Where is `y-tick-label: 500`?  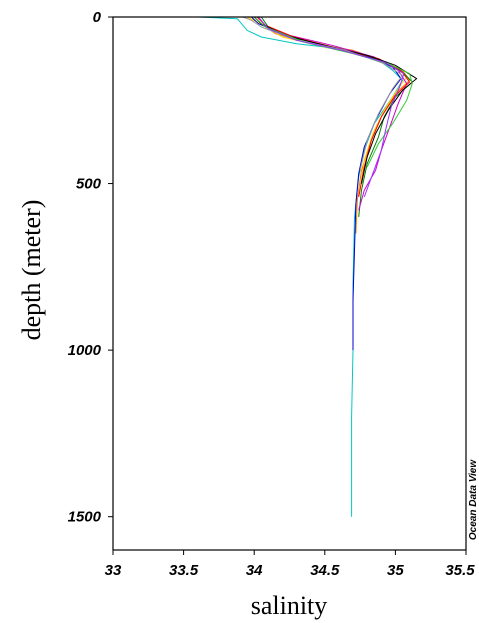 y-tick-label: 500 is located at coordinates (89, 184).